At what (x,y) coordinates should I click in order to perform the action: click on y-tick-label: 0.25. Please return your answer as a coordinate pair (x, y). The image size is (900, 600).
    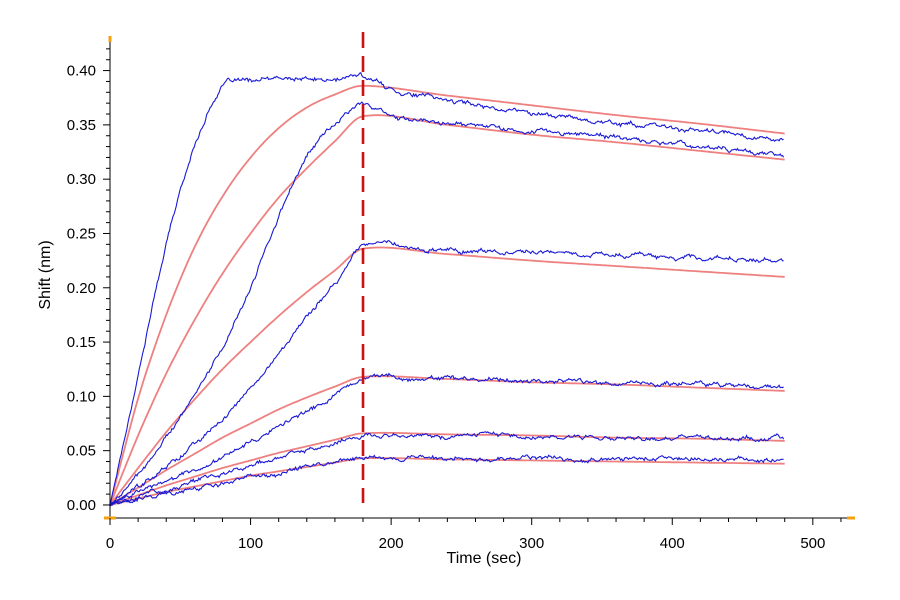
    Looking at the image, I should click on (81, 233).